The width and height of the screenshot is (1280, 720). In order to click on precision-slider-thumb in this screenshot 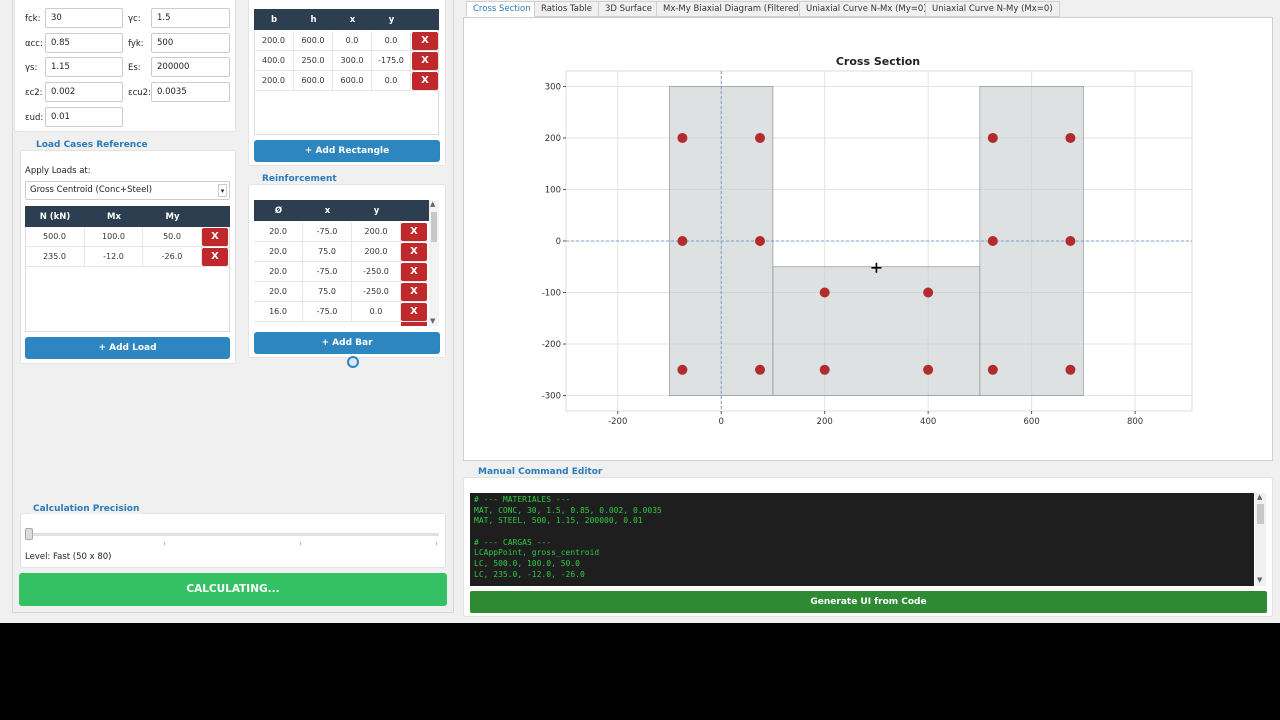, I will do `click(29, 534)`.